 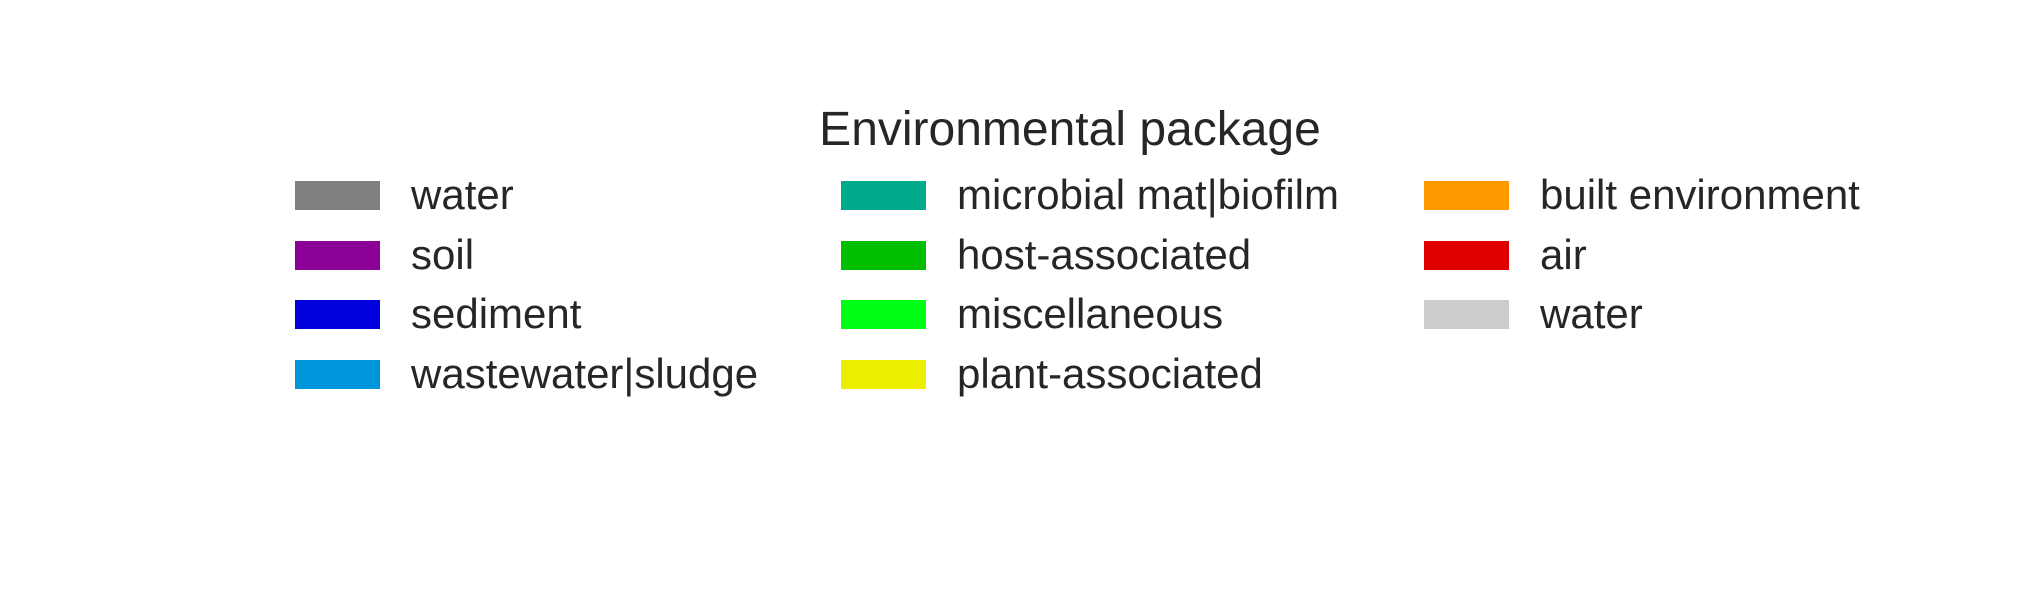 What do you see at coordinates (1700, 194) in the screenshot?
I see `legend-label: built environment` at bounding box center [1700, 194].